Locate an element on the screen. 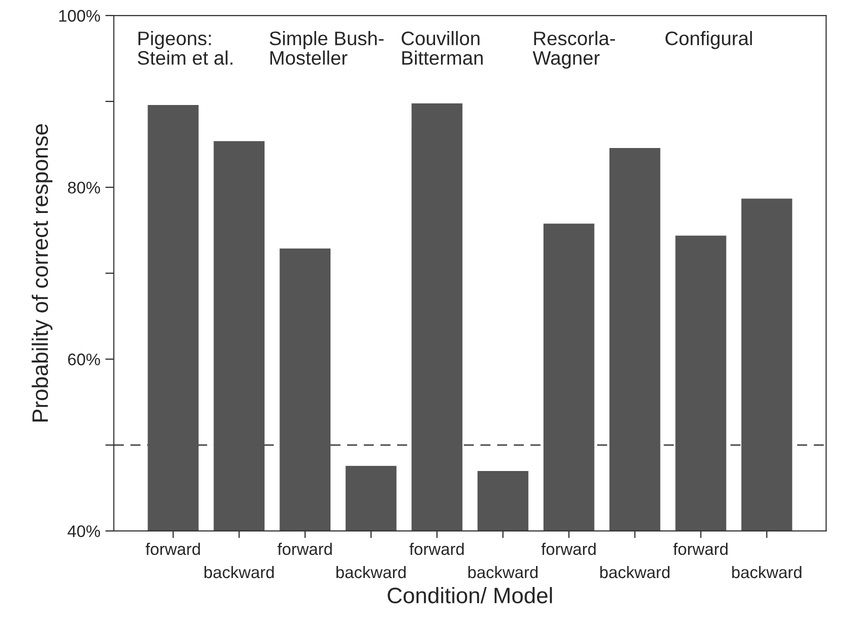  annotation: Rescorla- Wagner is located at coordinates (573, 49).